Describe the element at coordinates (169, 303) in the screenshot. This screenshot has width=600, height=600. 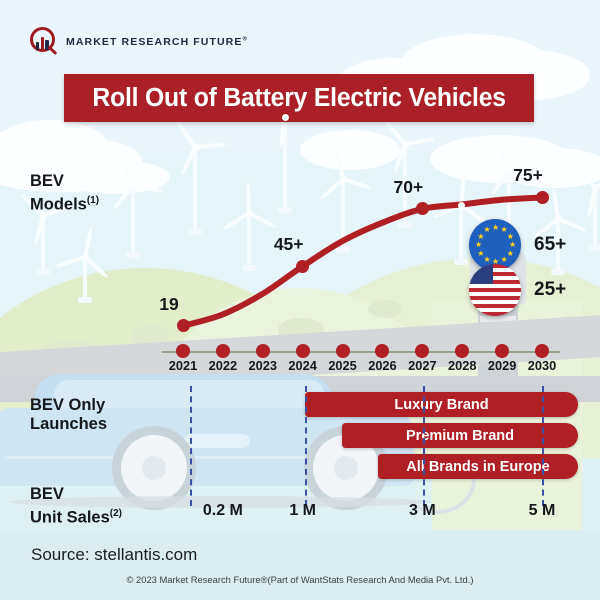
I see `data-label-2021: 19` at that location.